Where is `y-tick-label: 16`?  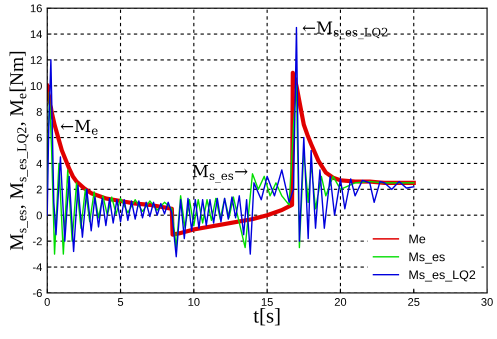 y-tick-label: 16 is located at coordinates (36, 8).